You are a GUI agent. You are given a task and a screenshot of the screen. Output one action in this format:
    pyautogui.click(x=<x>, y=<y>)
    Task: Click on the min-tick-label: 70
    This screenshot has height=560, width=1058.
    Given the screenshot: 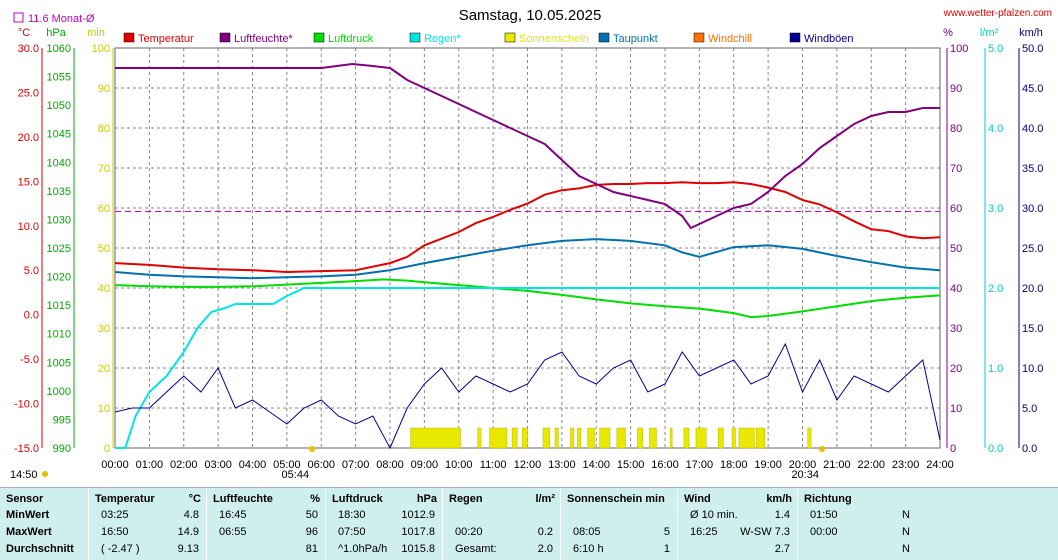 What is the action you would take?
    pyautogui.click(x=104, y=169)
    